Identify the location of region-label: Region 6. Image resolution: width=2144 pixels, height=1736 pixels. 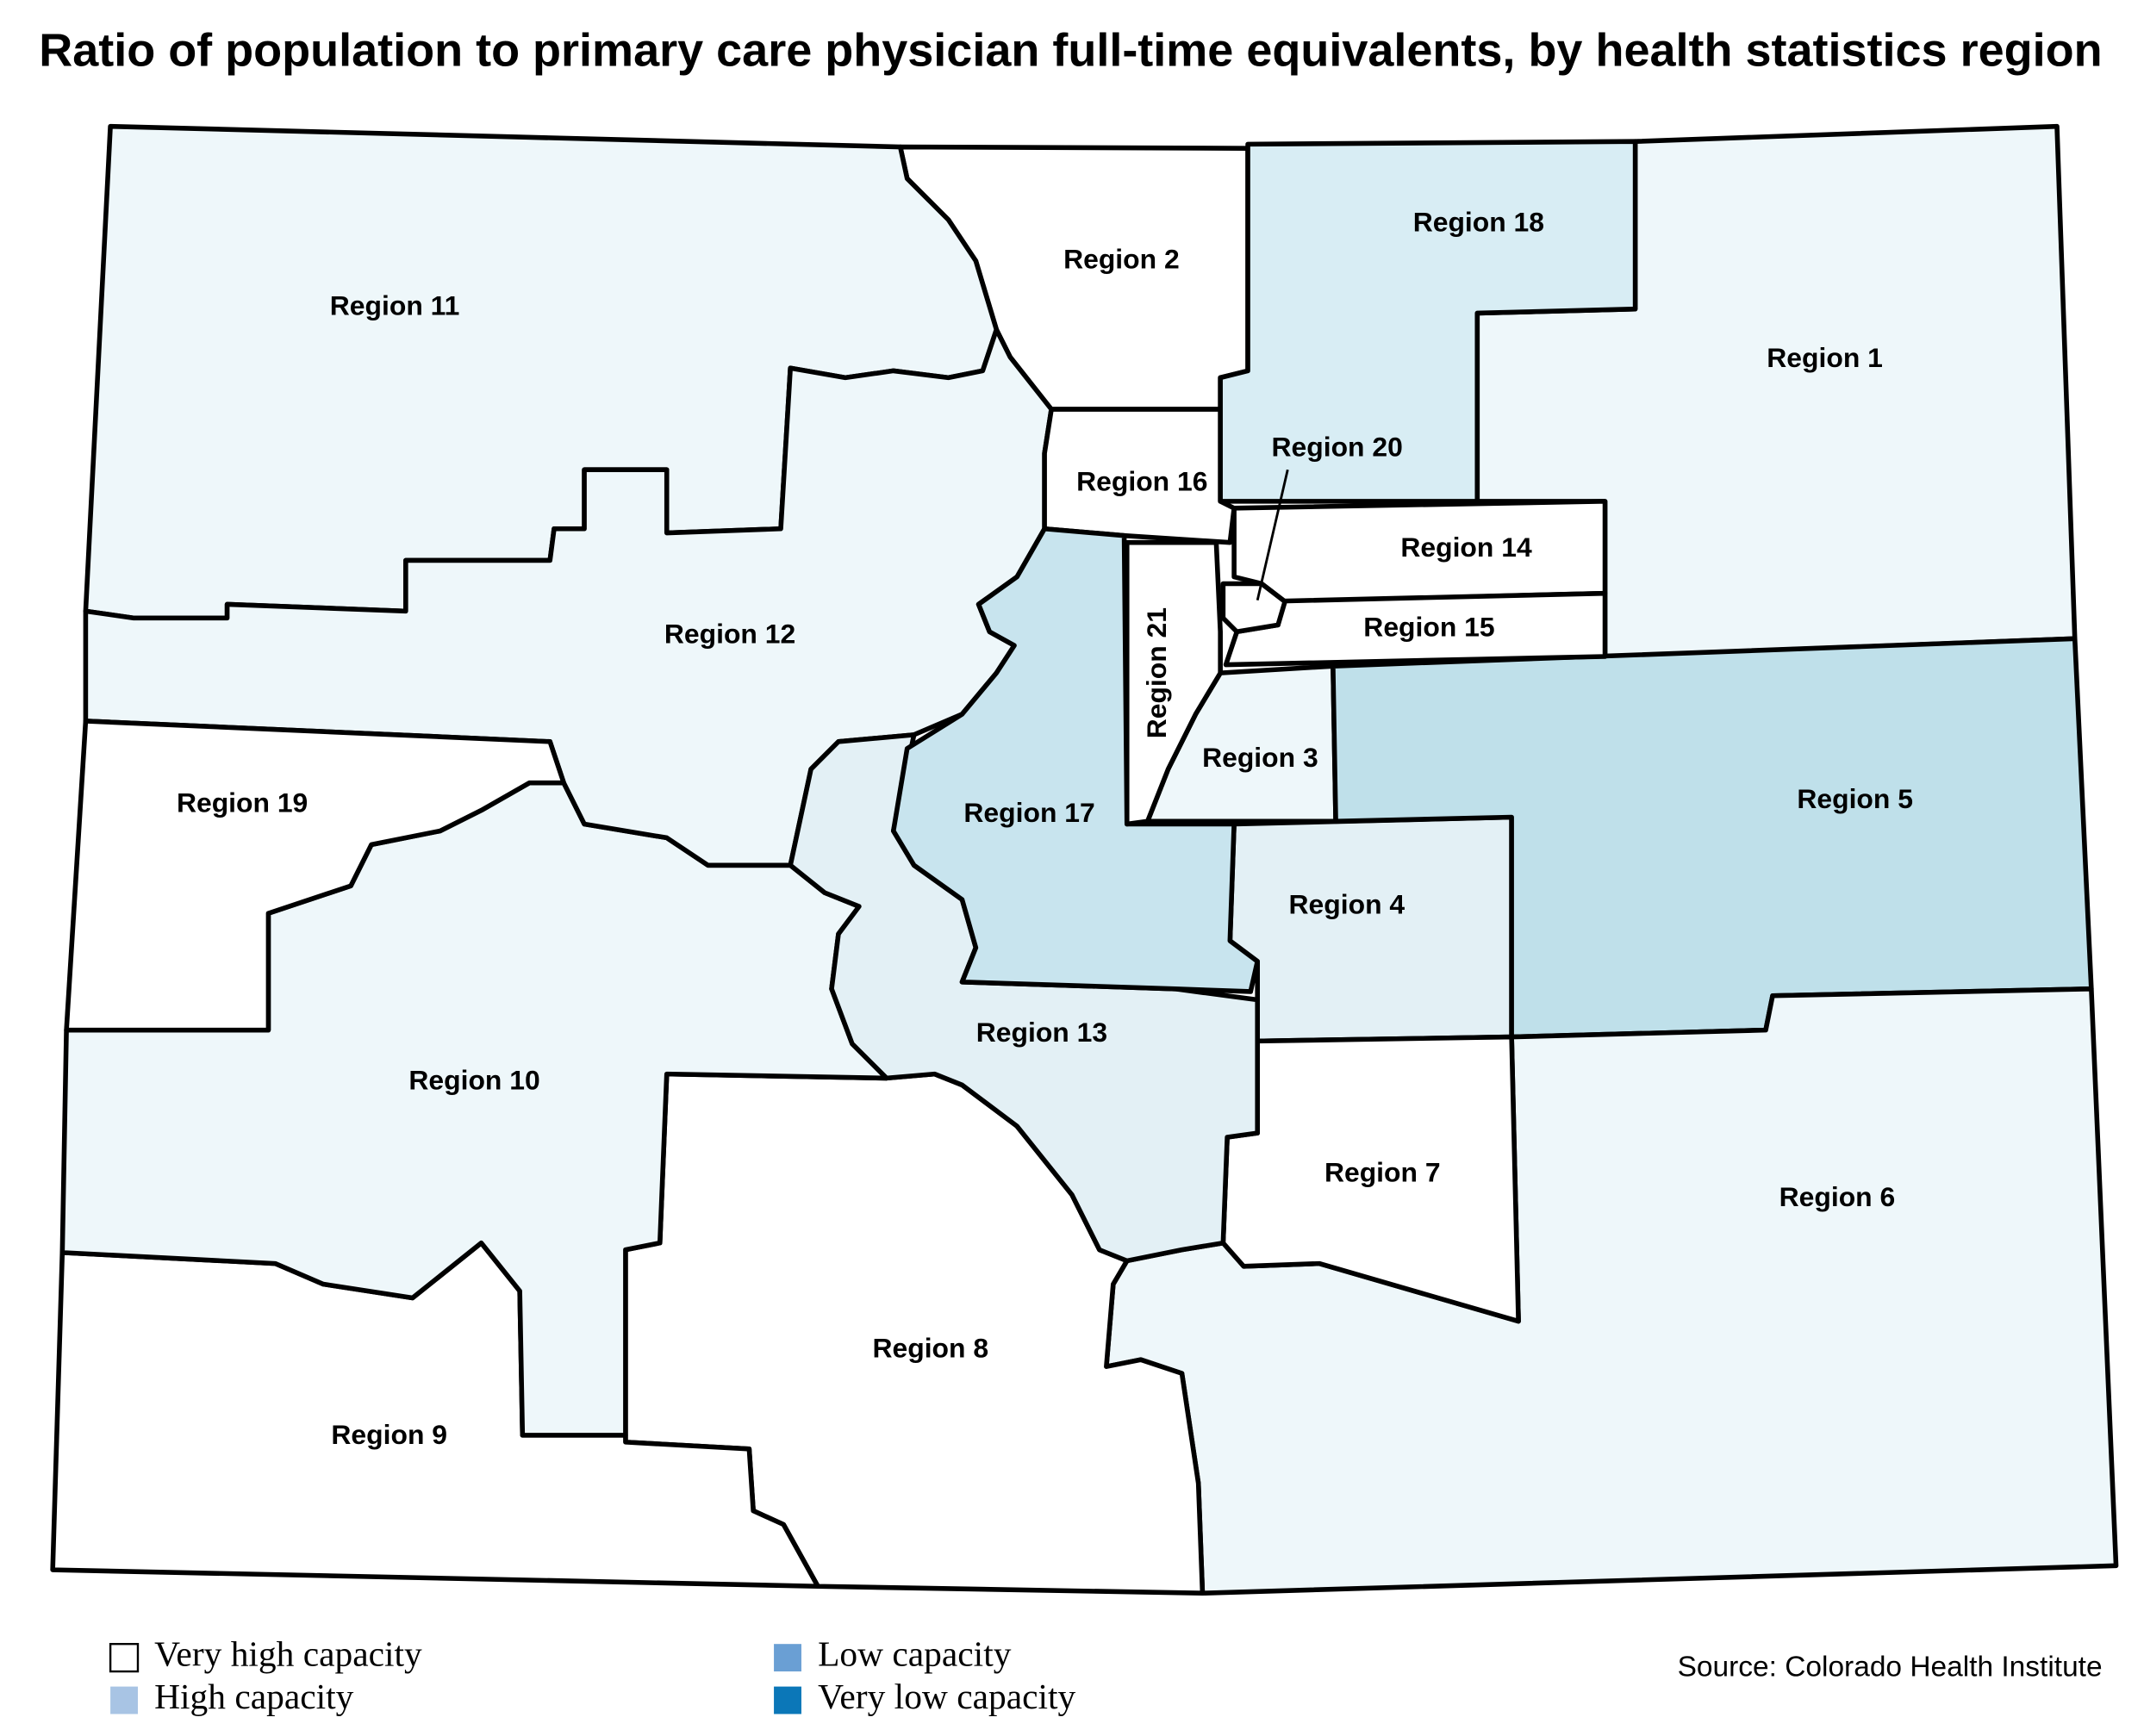
(1837, 1196).